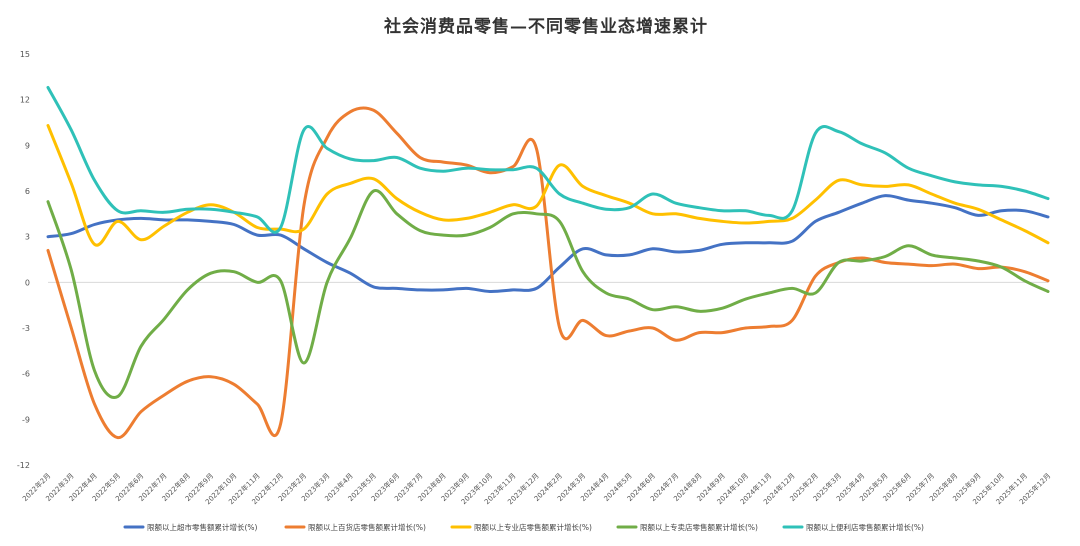 The image size is (1080, 546). Describe the element at coordinates (865, 527) in the screenshot. I see `legend-label-5: 限额以上便利店零售额累计增长(%)` at that location.